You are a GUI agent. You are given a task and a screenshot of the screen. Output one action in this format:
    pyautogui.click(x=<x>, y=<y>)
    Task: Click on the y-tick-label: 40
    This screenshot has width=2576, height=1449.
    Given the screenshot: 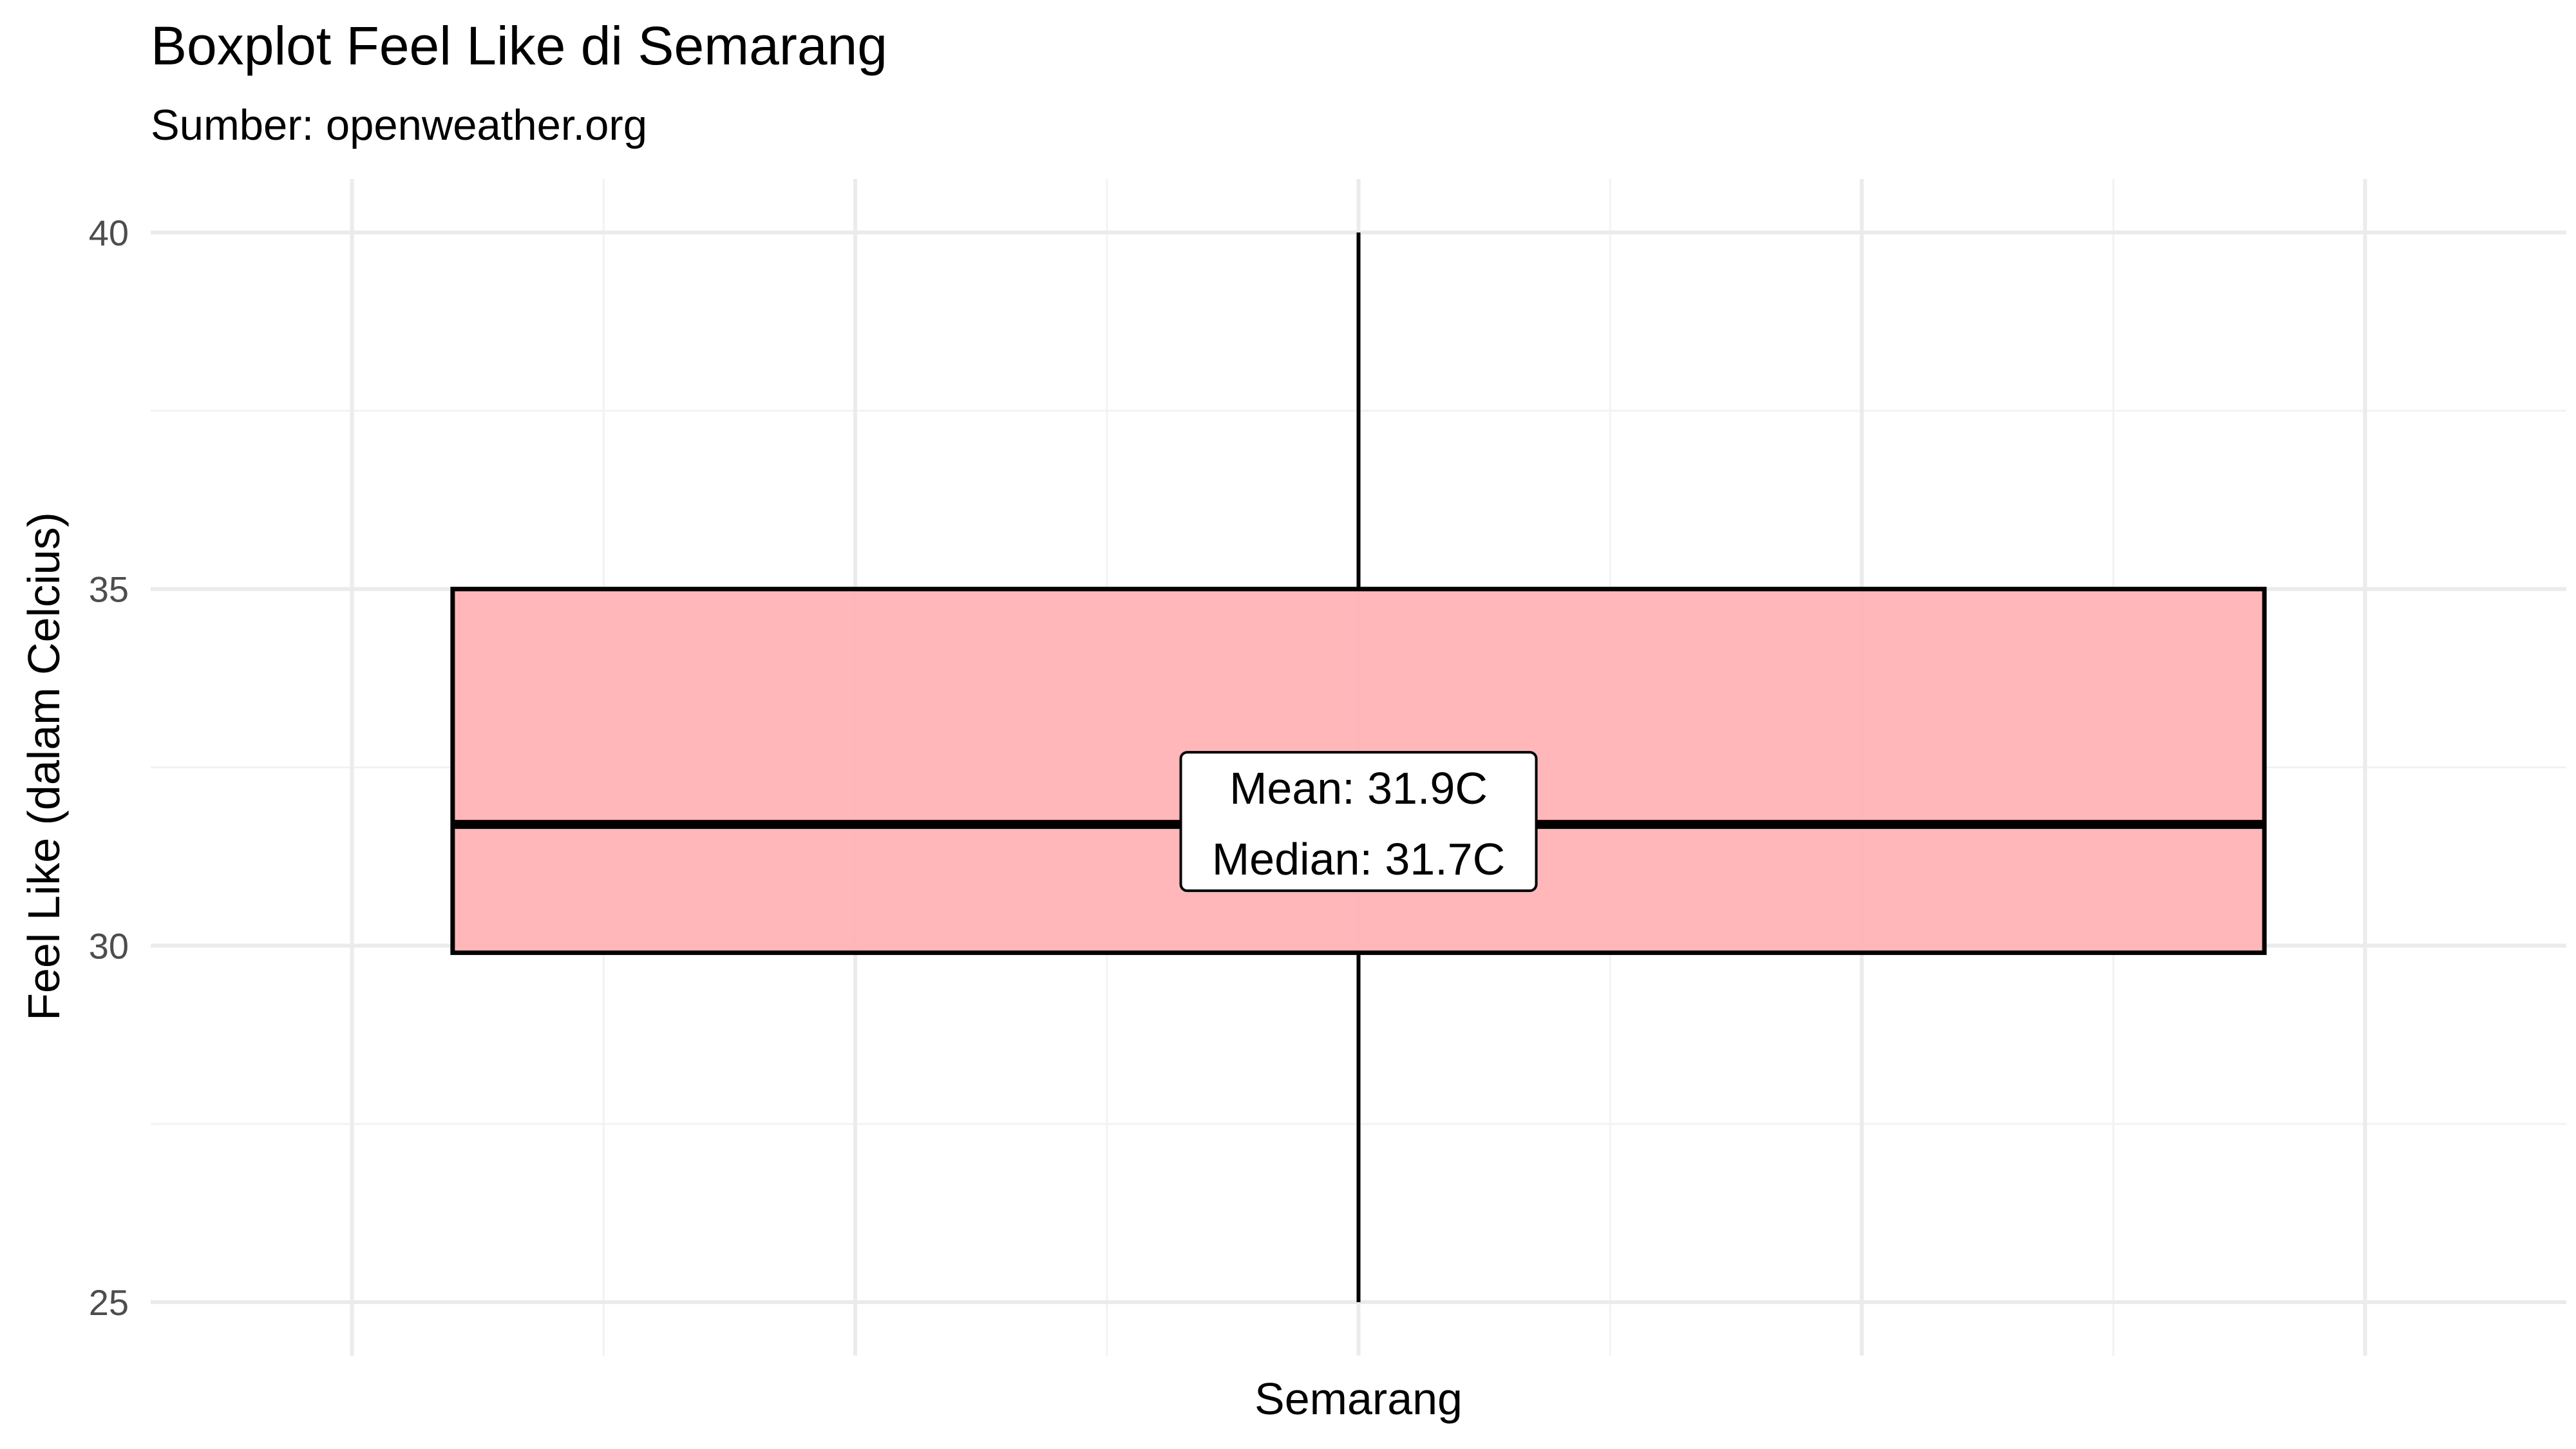 What is the action you would take?
    pyautogui.click(x=109, y=233)
    